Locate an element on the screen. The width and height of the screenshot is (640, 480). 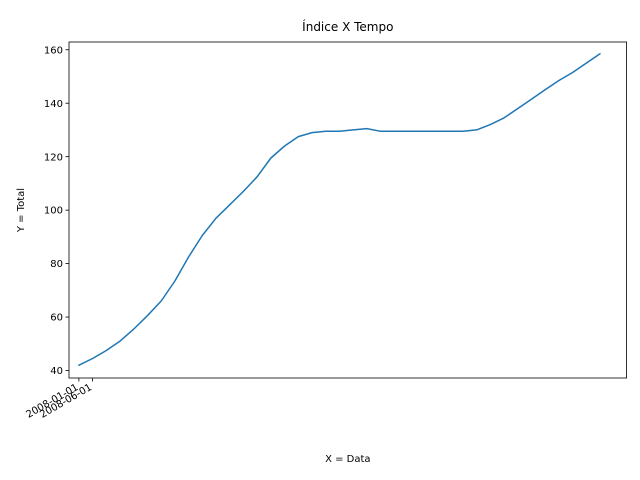
y-axis-ticks: 40 60 80 100 120 140 160 is located at coordinates (56, 211).